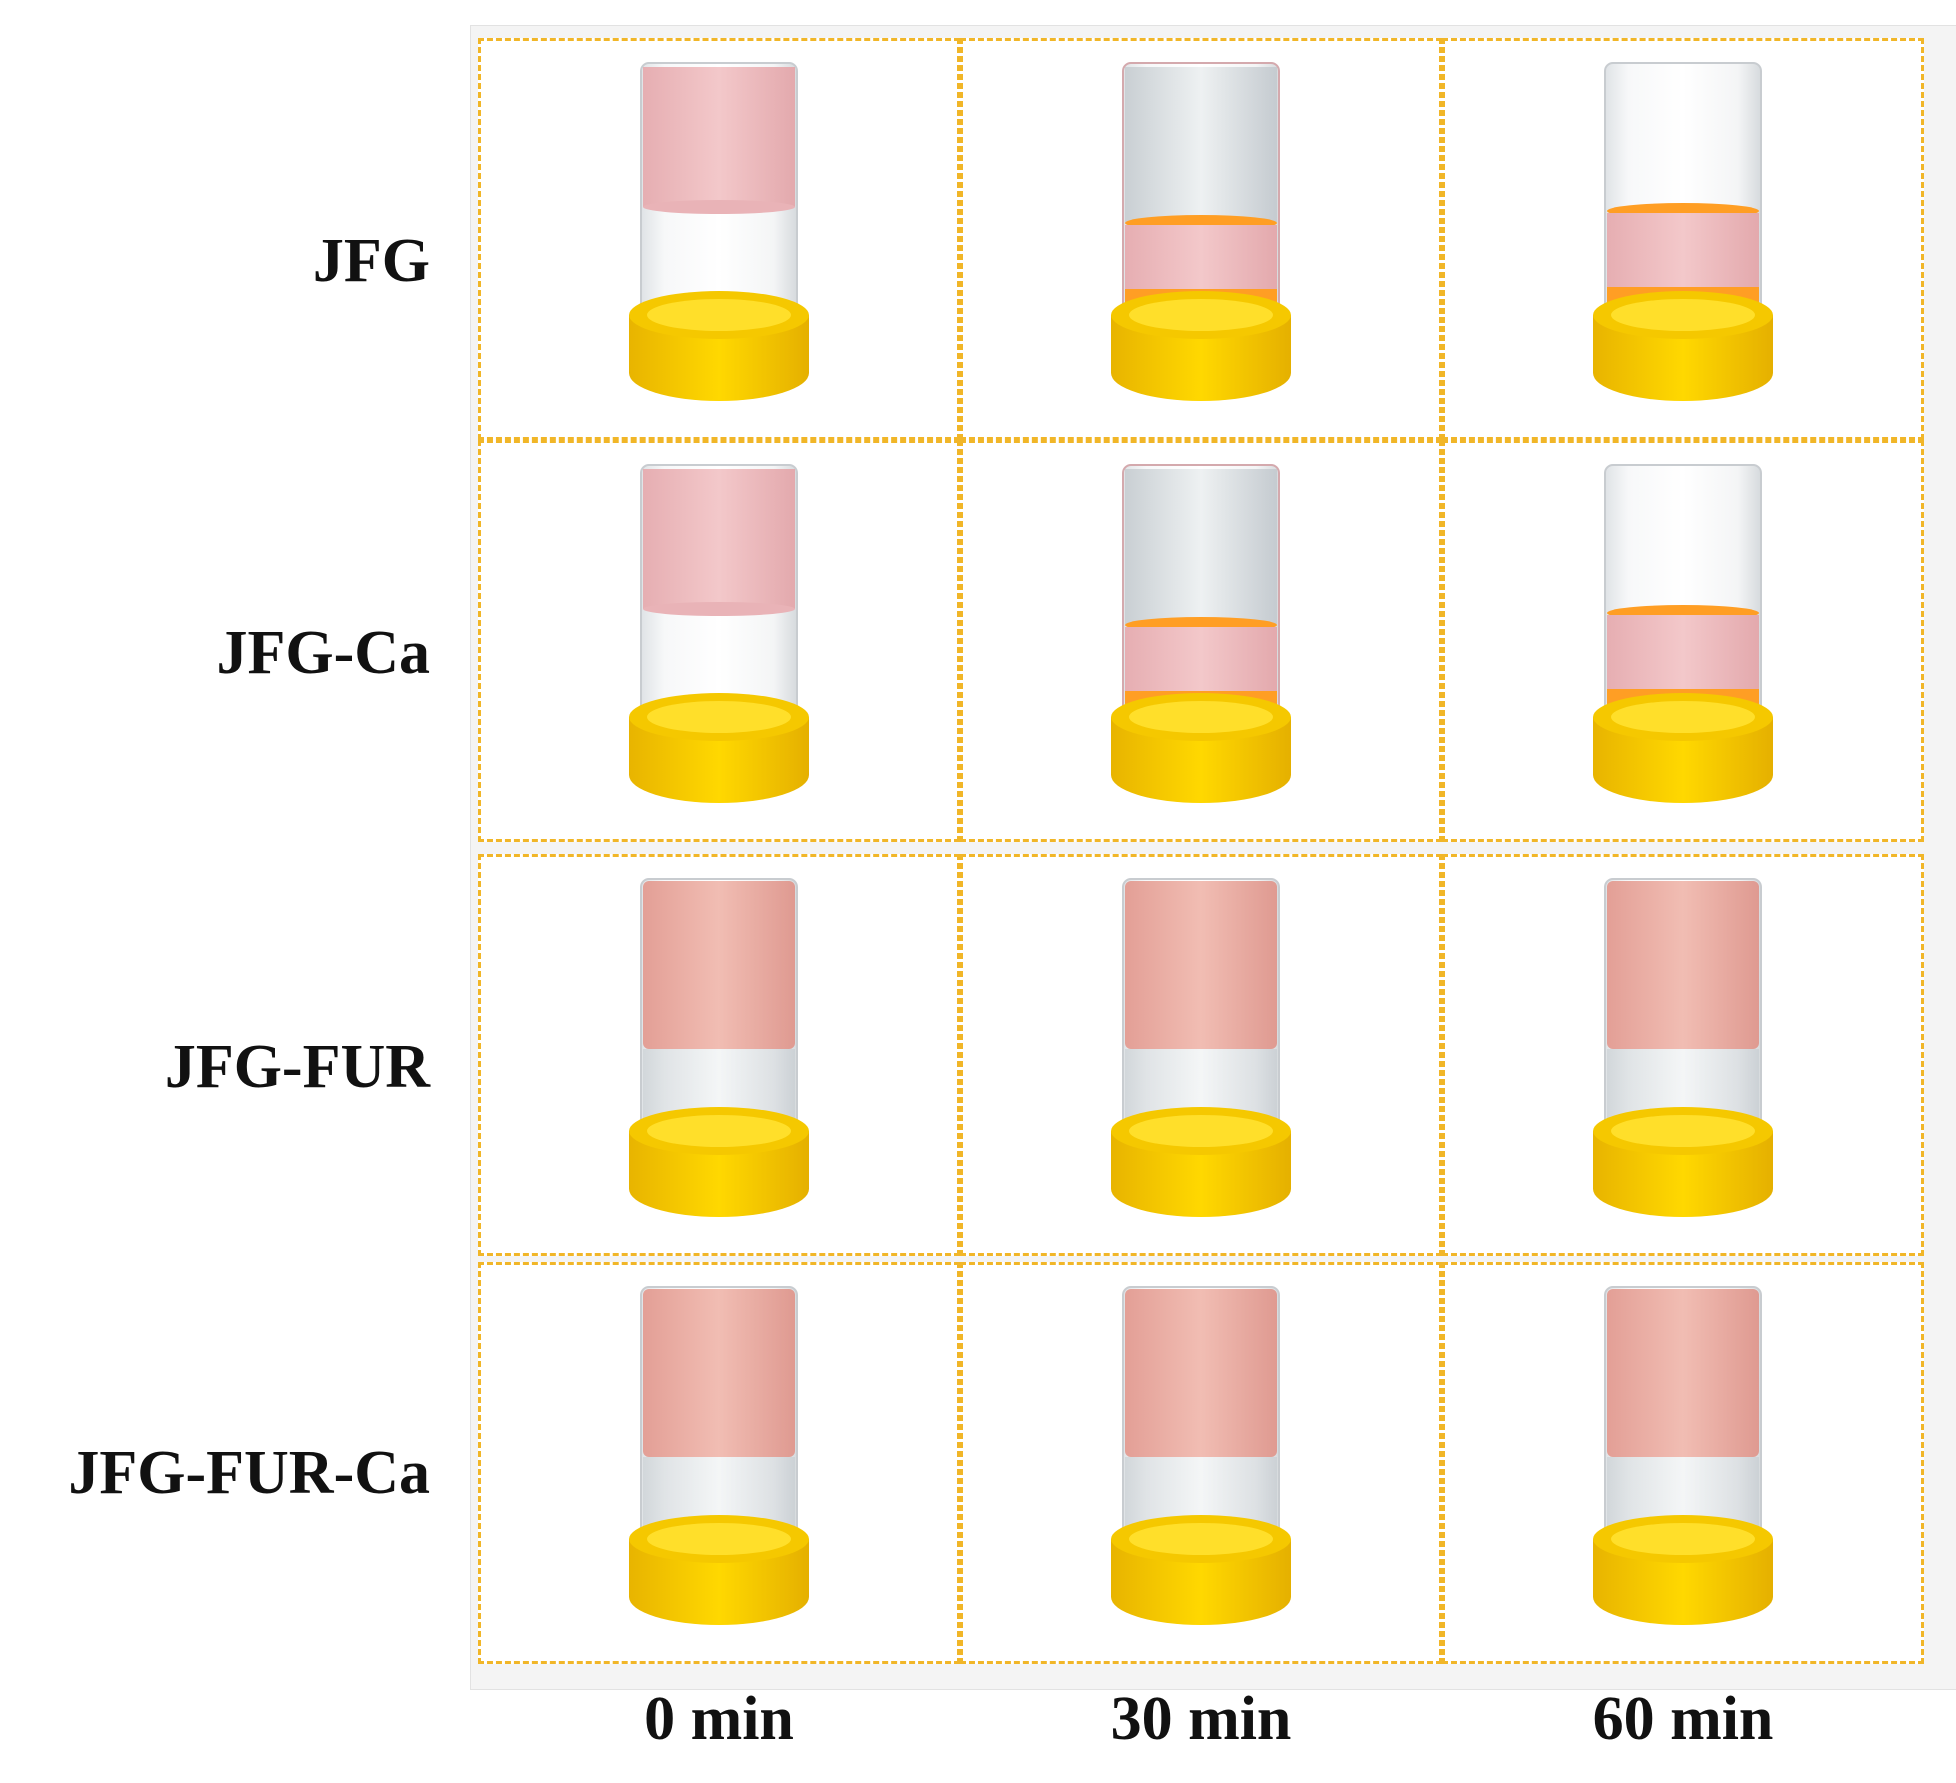 This screenshot has height=1783, width=1956. Describe the element at coordinates (297, 1067) in the screenshot. I see `row-label-jfg-fur: JFG-FUR` at that location.